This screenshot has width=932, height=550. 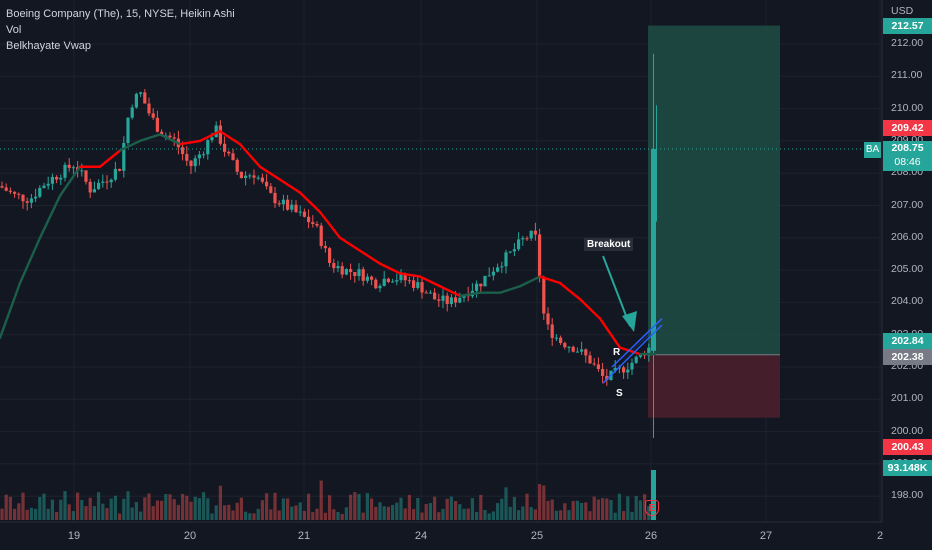 What do you see at coordinates (653, 495) in the screenshot?
I see `breakout-volume-bar` at bounding box center [653, 495].